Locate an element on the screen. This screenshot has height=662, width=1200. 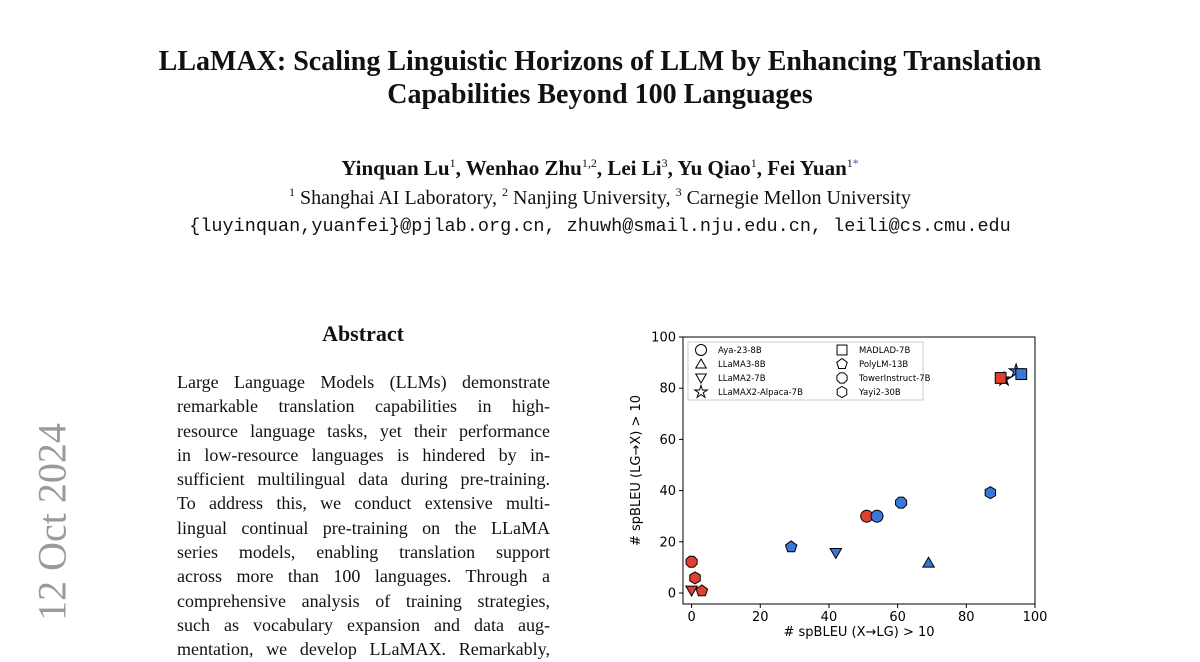
legend-box is located at coordinates (805, 371).